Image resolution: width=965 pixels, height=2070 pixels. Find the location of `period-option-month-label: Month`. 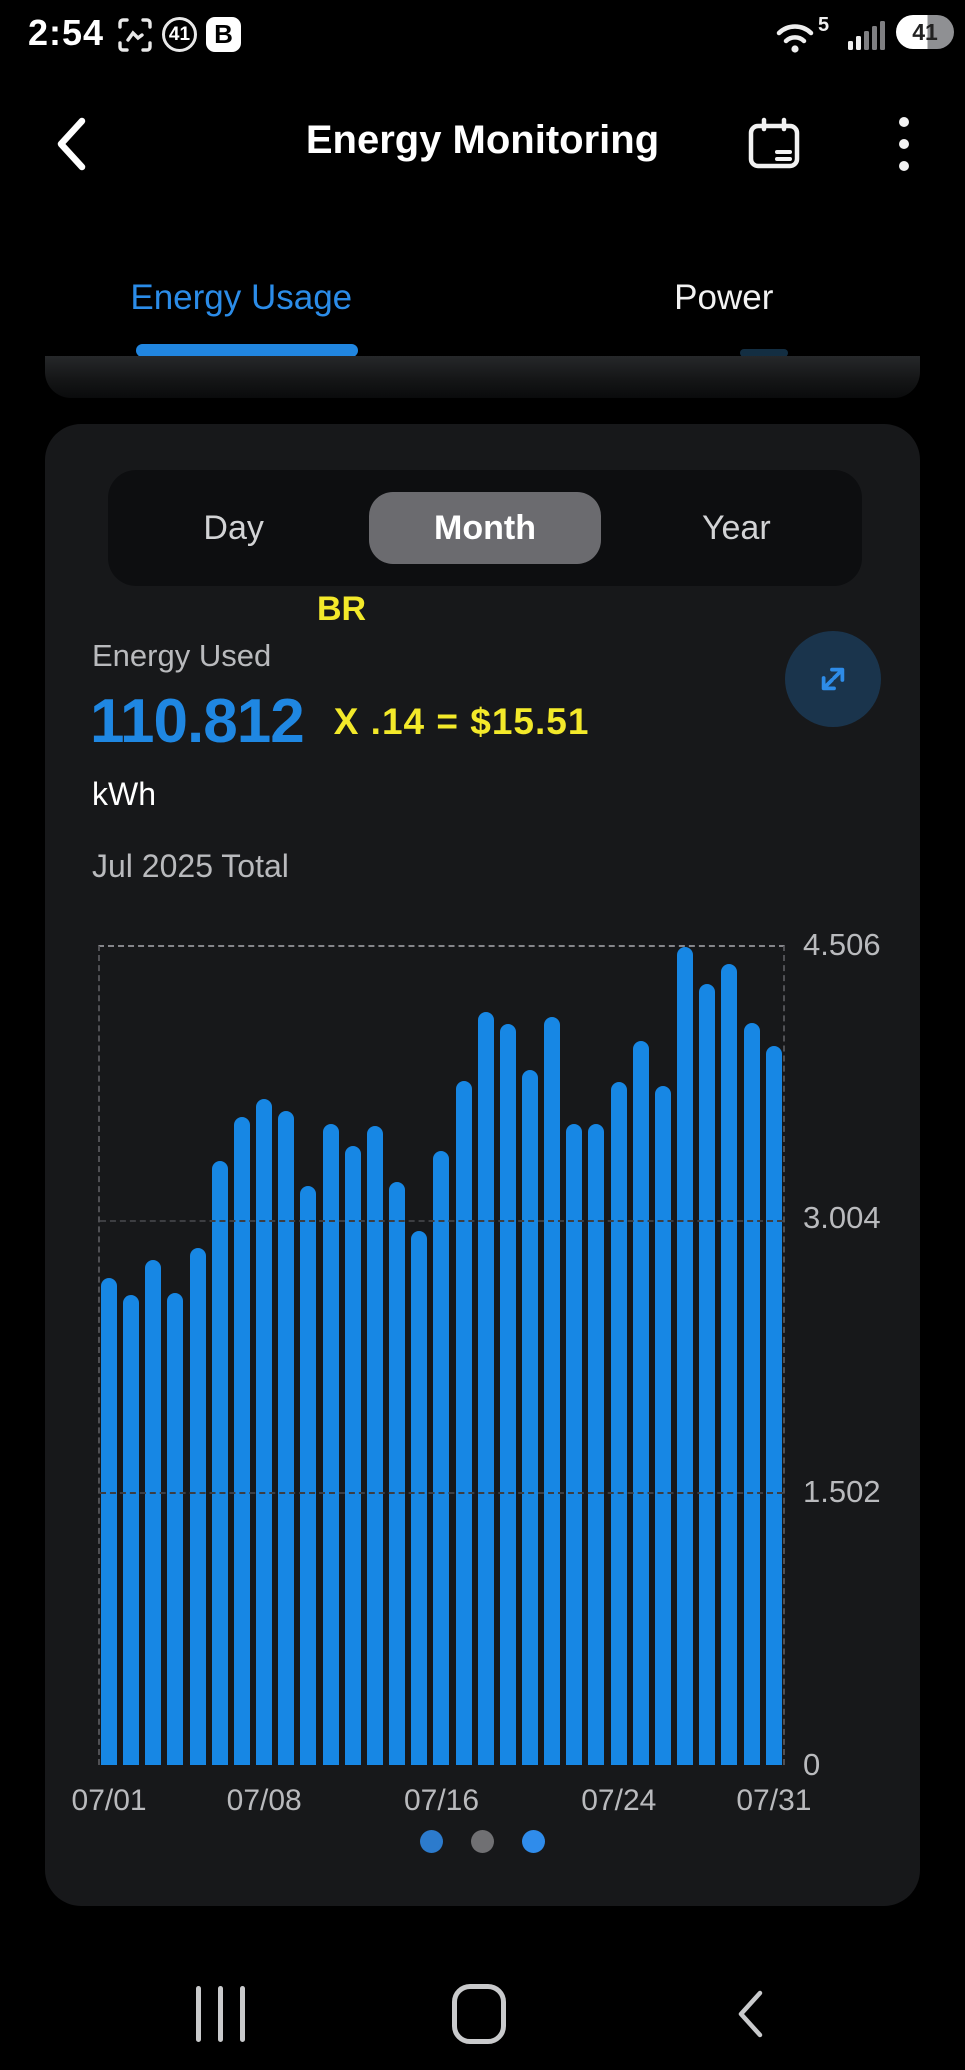

period-option-month-label: Month is located at coordinates (485, 527).